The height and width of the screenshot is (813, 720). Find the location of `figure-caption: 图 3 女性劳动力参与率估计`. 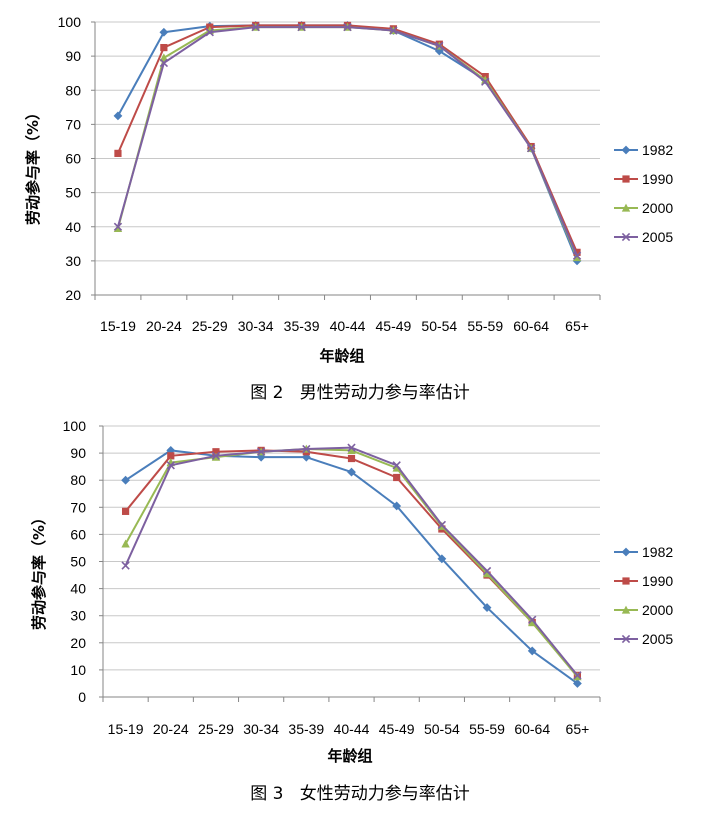

figure-caption: 图 3 女性劳动力参与率估计 is located at coordinates (359, 794).